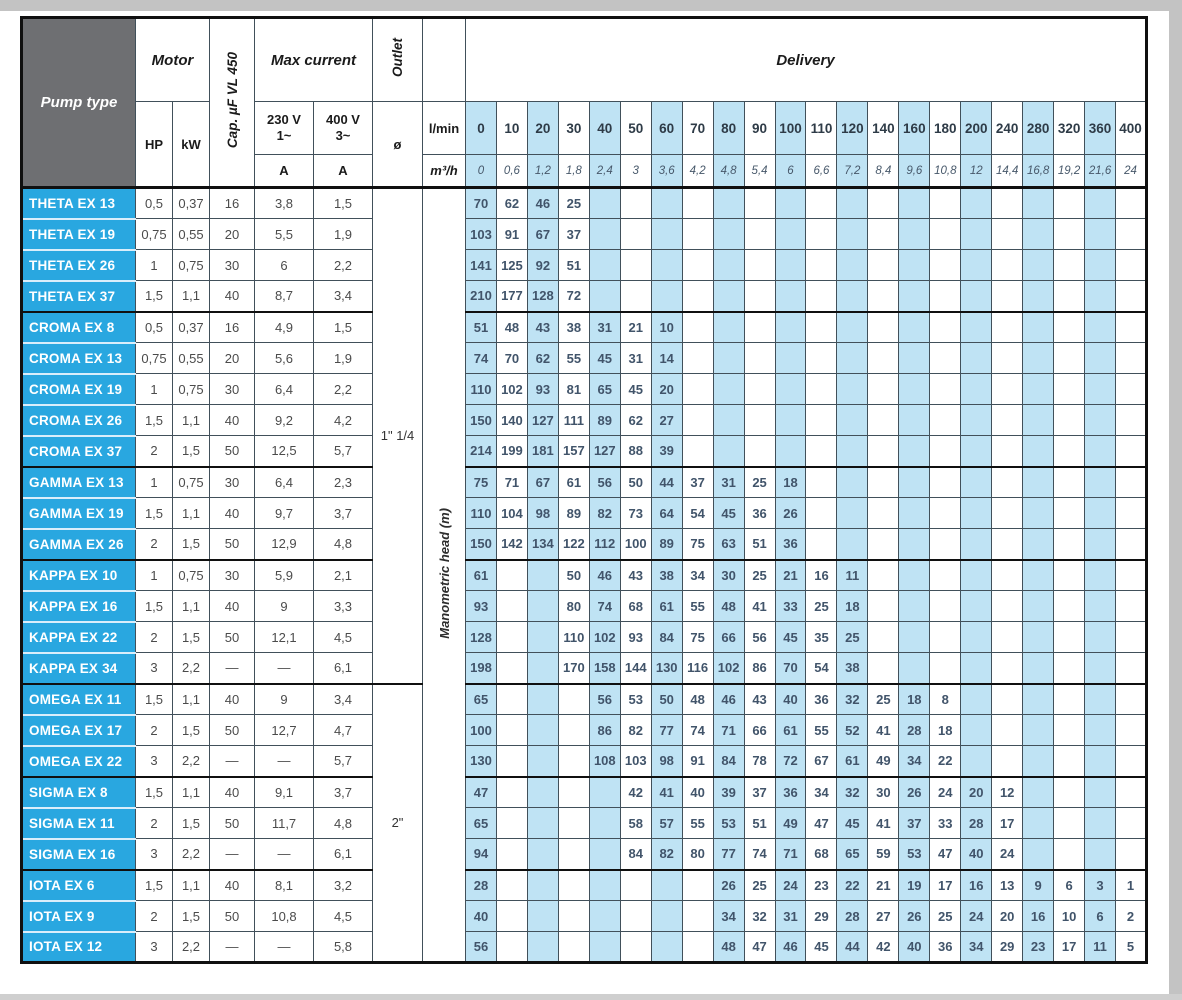  What do you see at coordinates (542, 234) in the screenshot?
I see `delivery-cell: 67` at bounding box center [542, 234].